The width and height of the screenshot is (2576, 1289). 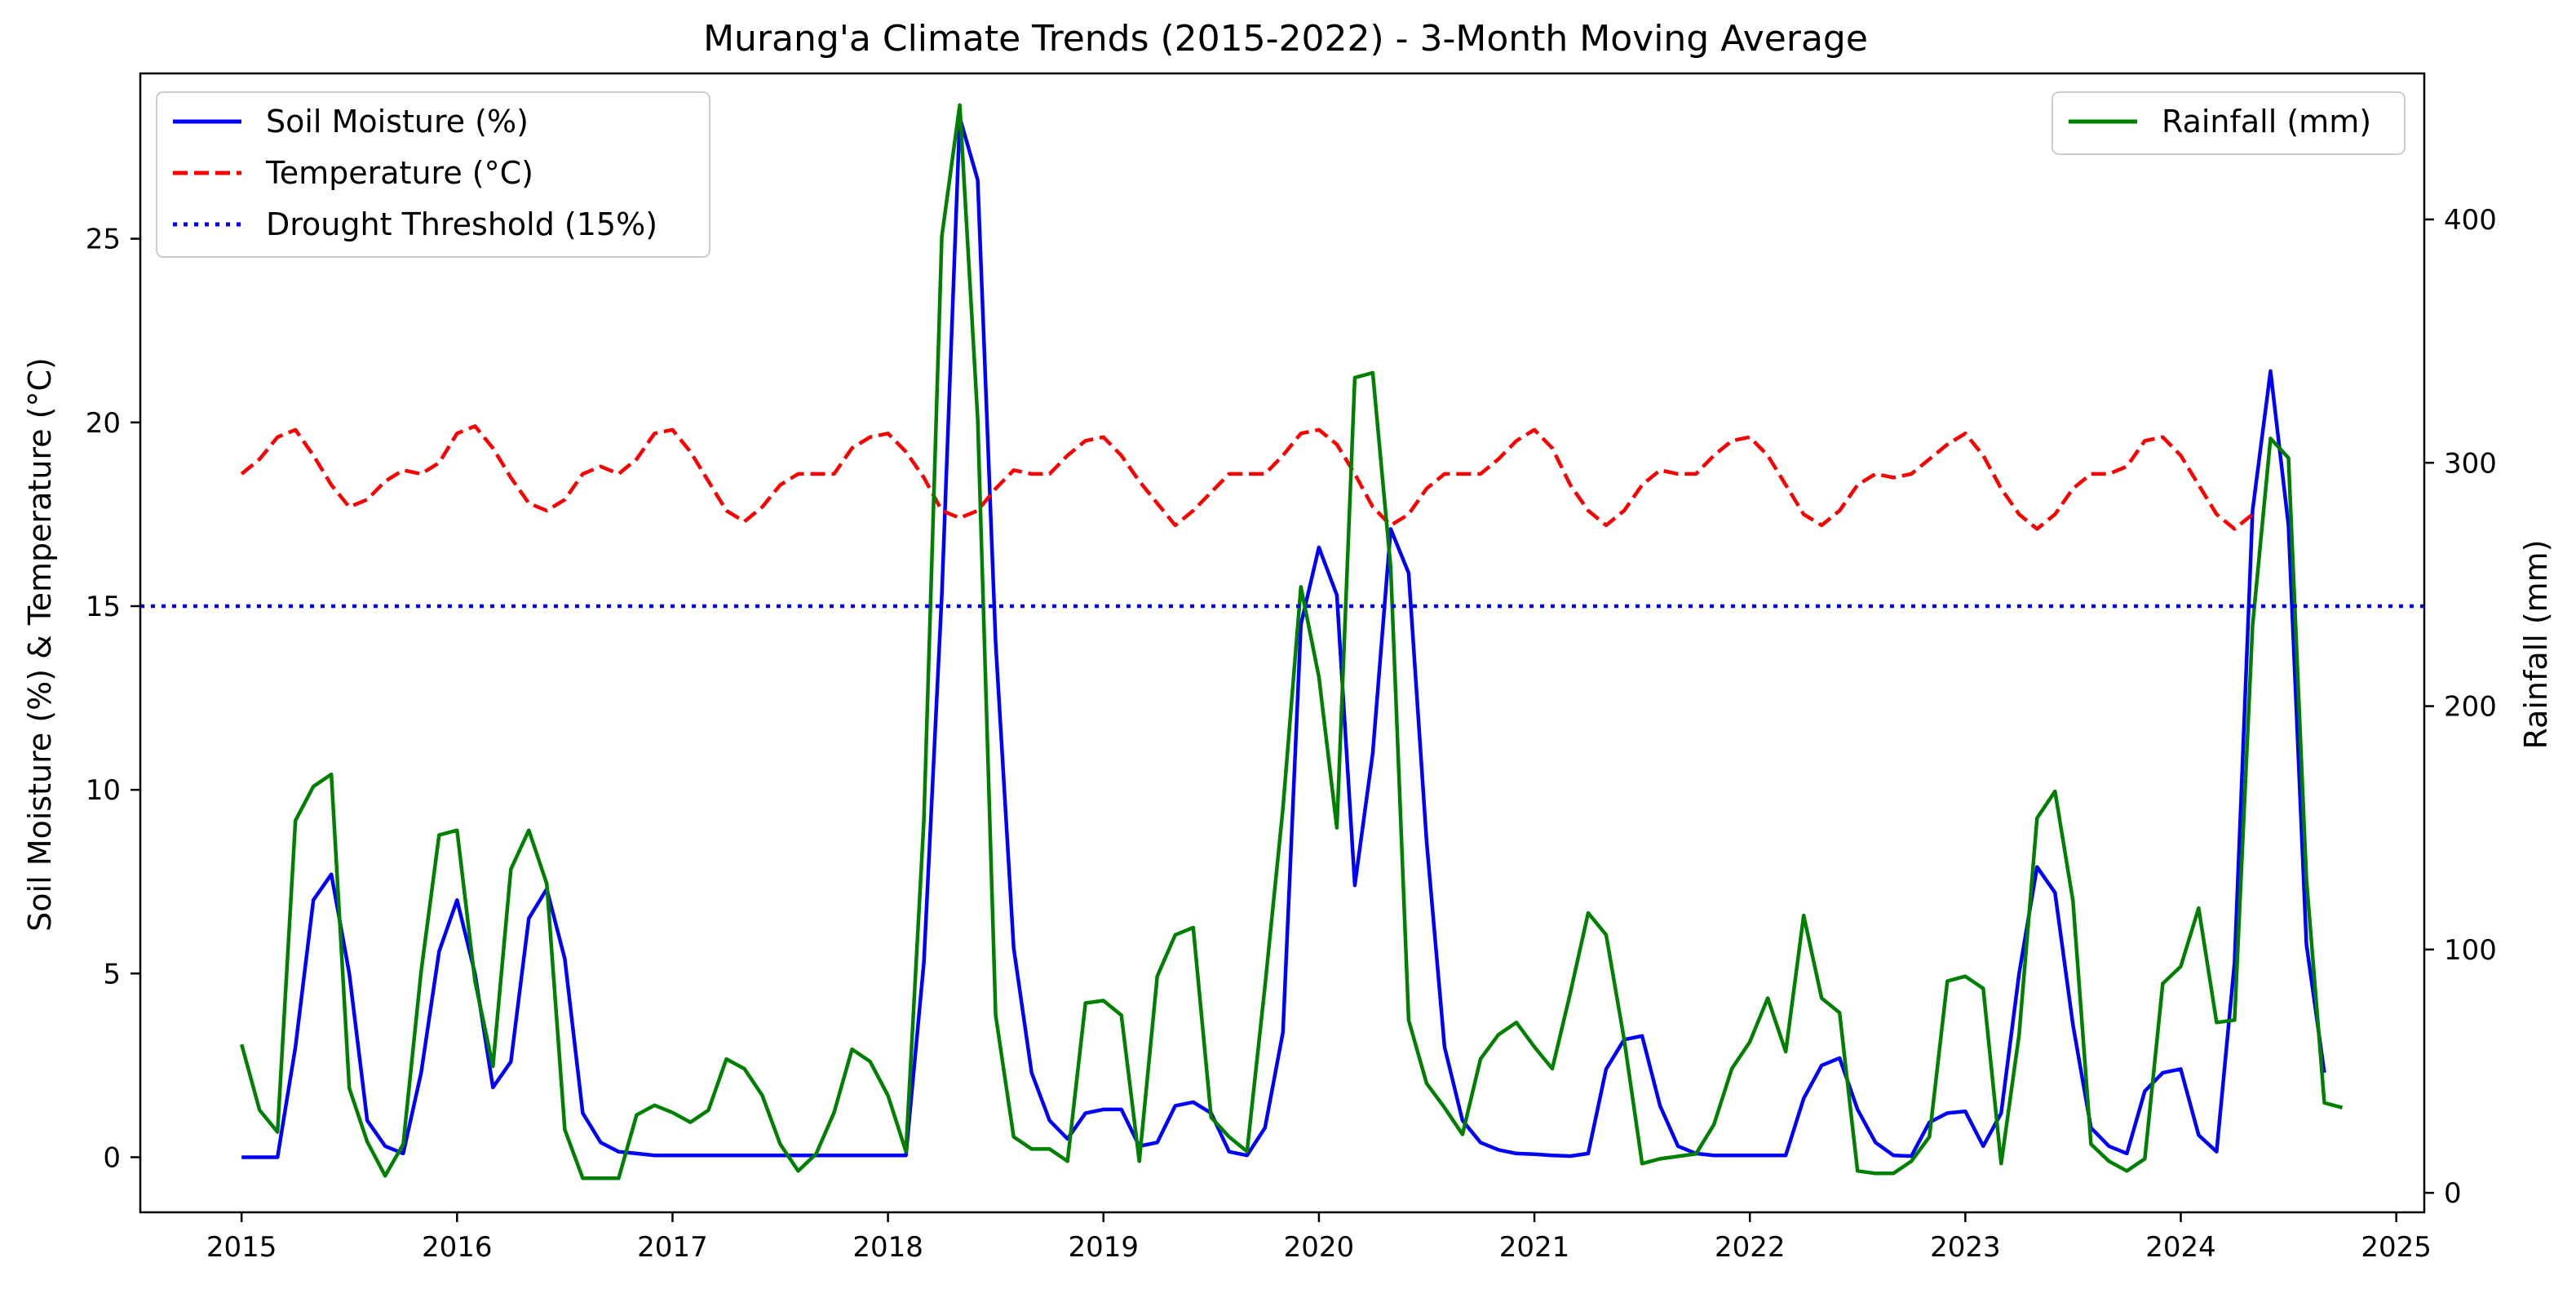 What do you see at coordinates (1965, 1247) in the screenshot?
I see `x-tick-label-2023: 2023` at bounding box center [1965, 1247].